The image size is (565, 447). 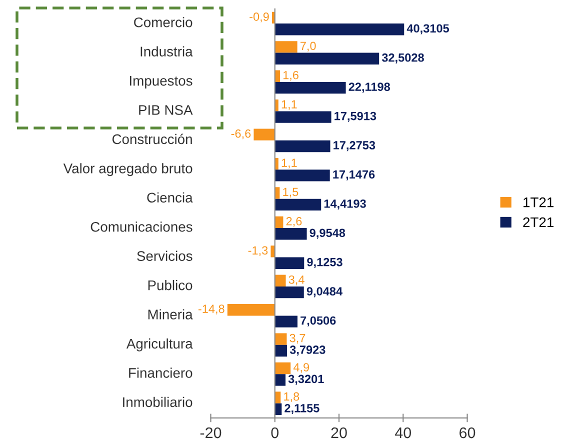 I want to click on data-label: 2,1155, so click(x=302, y=409).